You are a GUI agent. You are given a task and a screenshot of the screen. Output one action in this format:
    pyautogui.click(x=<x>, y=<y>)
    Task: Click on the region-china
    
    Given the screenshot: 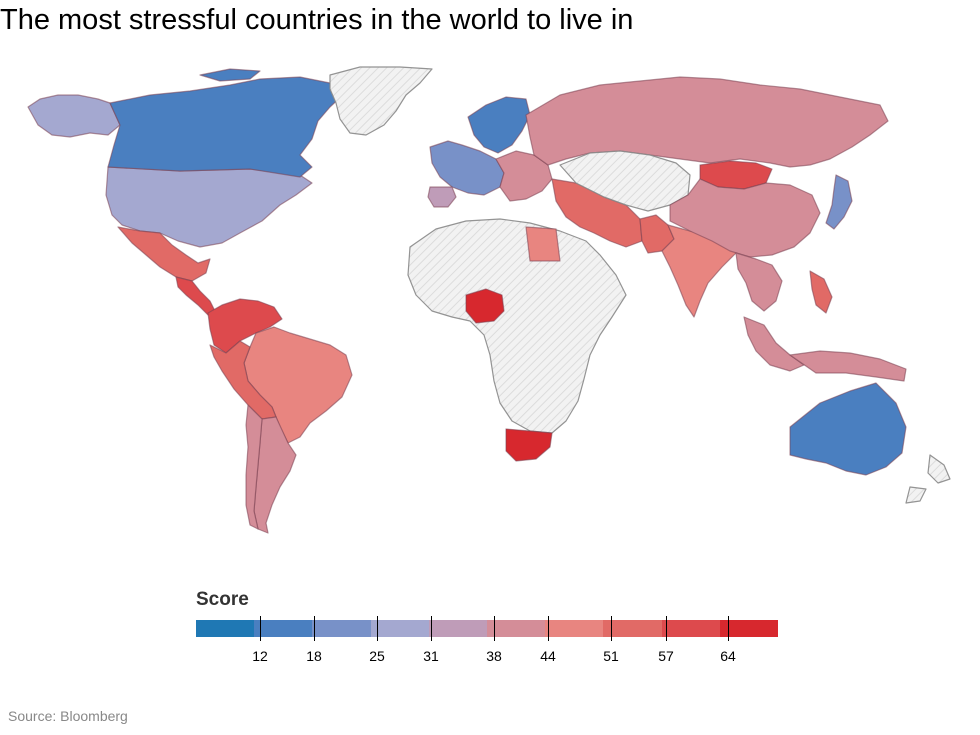 What is the action you would take?
    pyautogui.click(x=745, y=218)
    